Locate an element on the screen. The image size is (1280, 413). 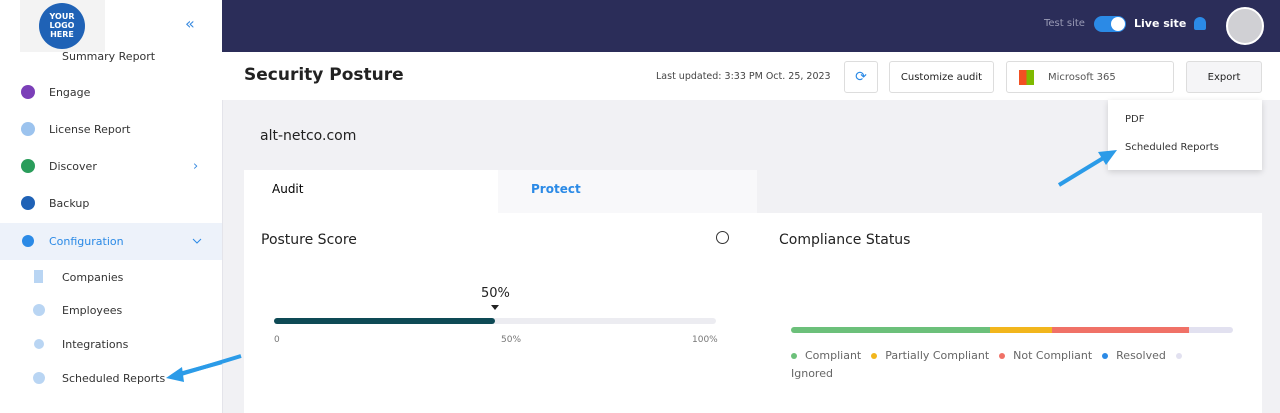
tab-label: Protect is located at coordinates (556, 189).